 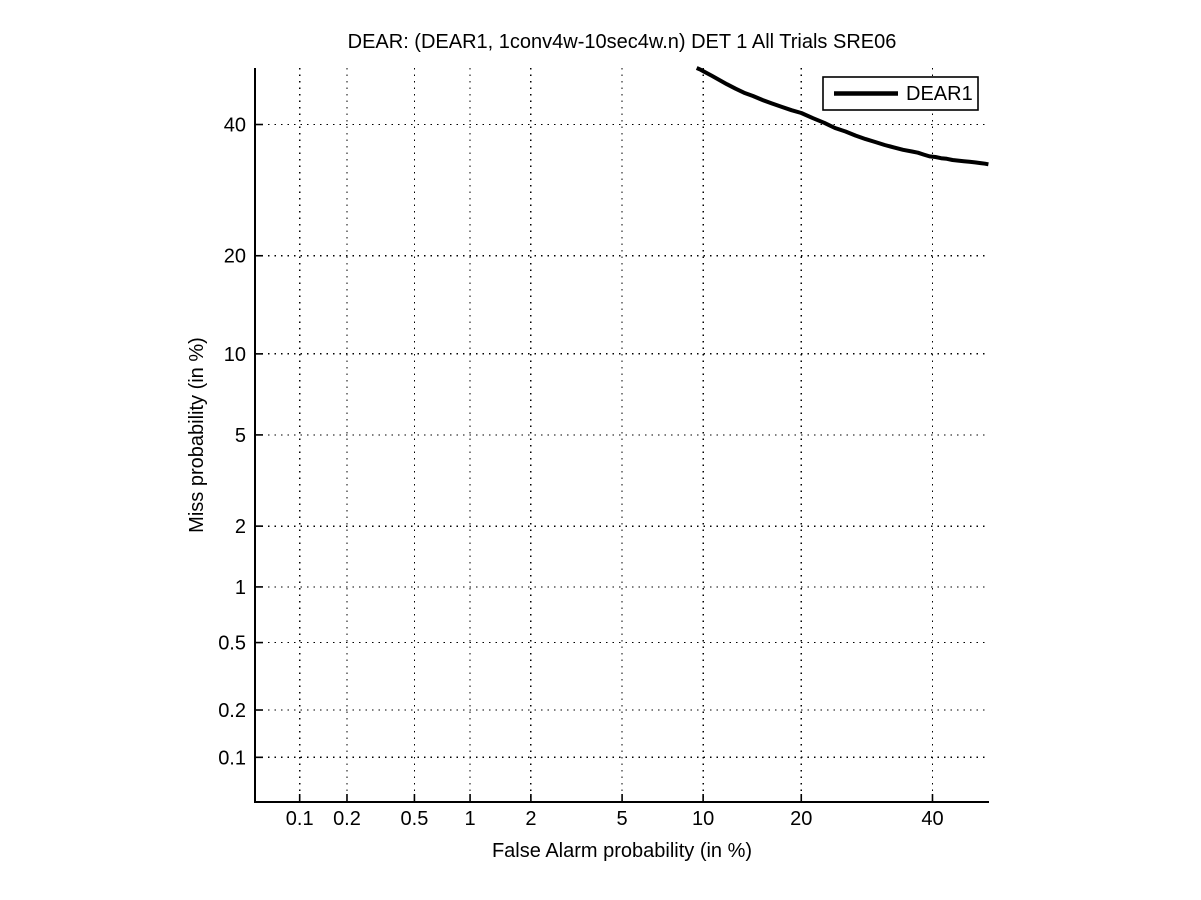 I want to click on det-curve, so click(x=842, y=116).